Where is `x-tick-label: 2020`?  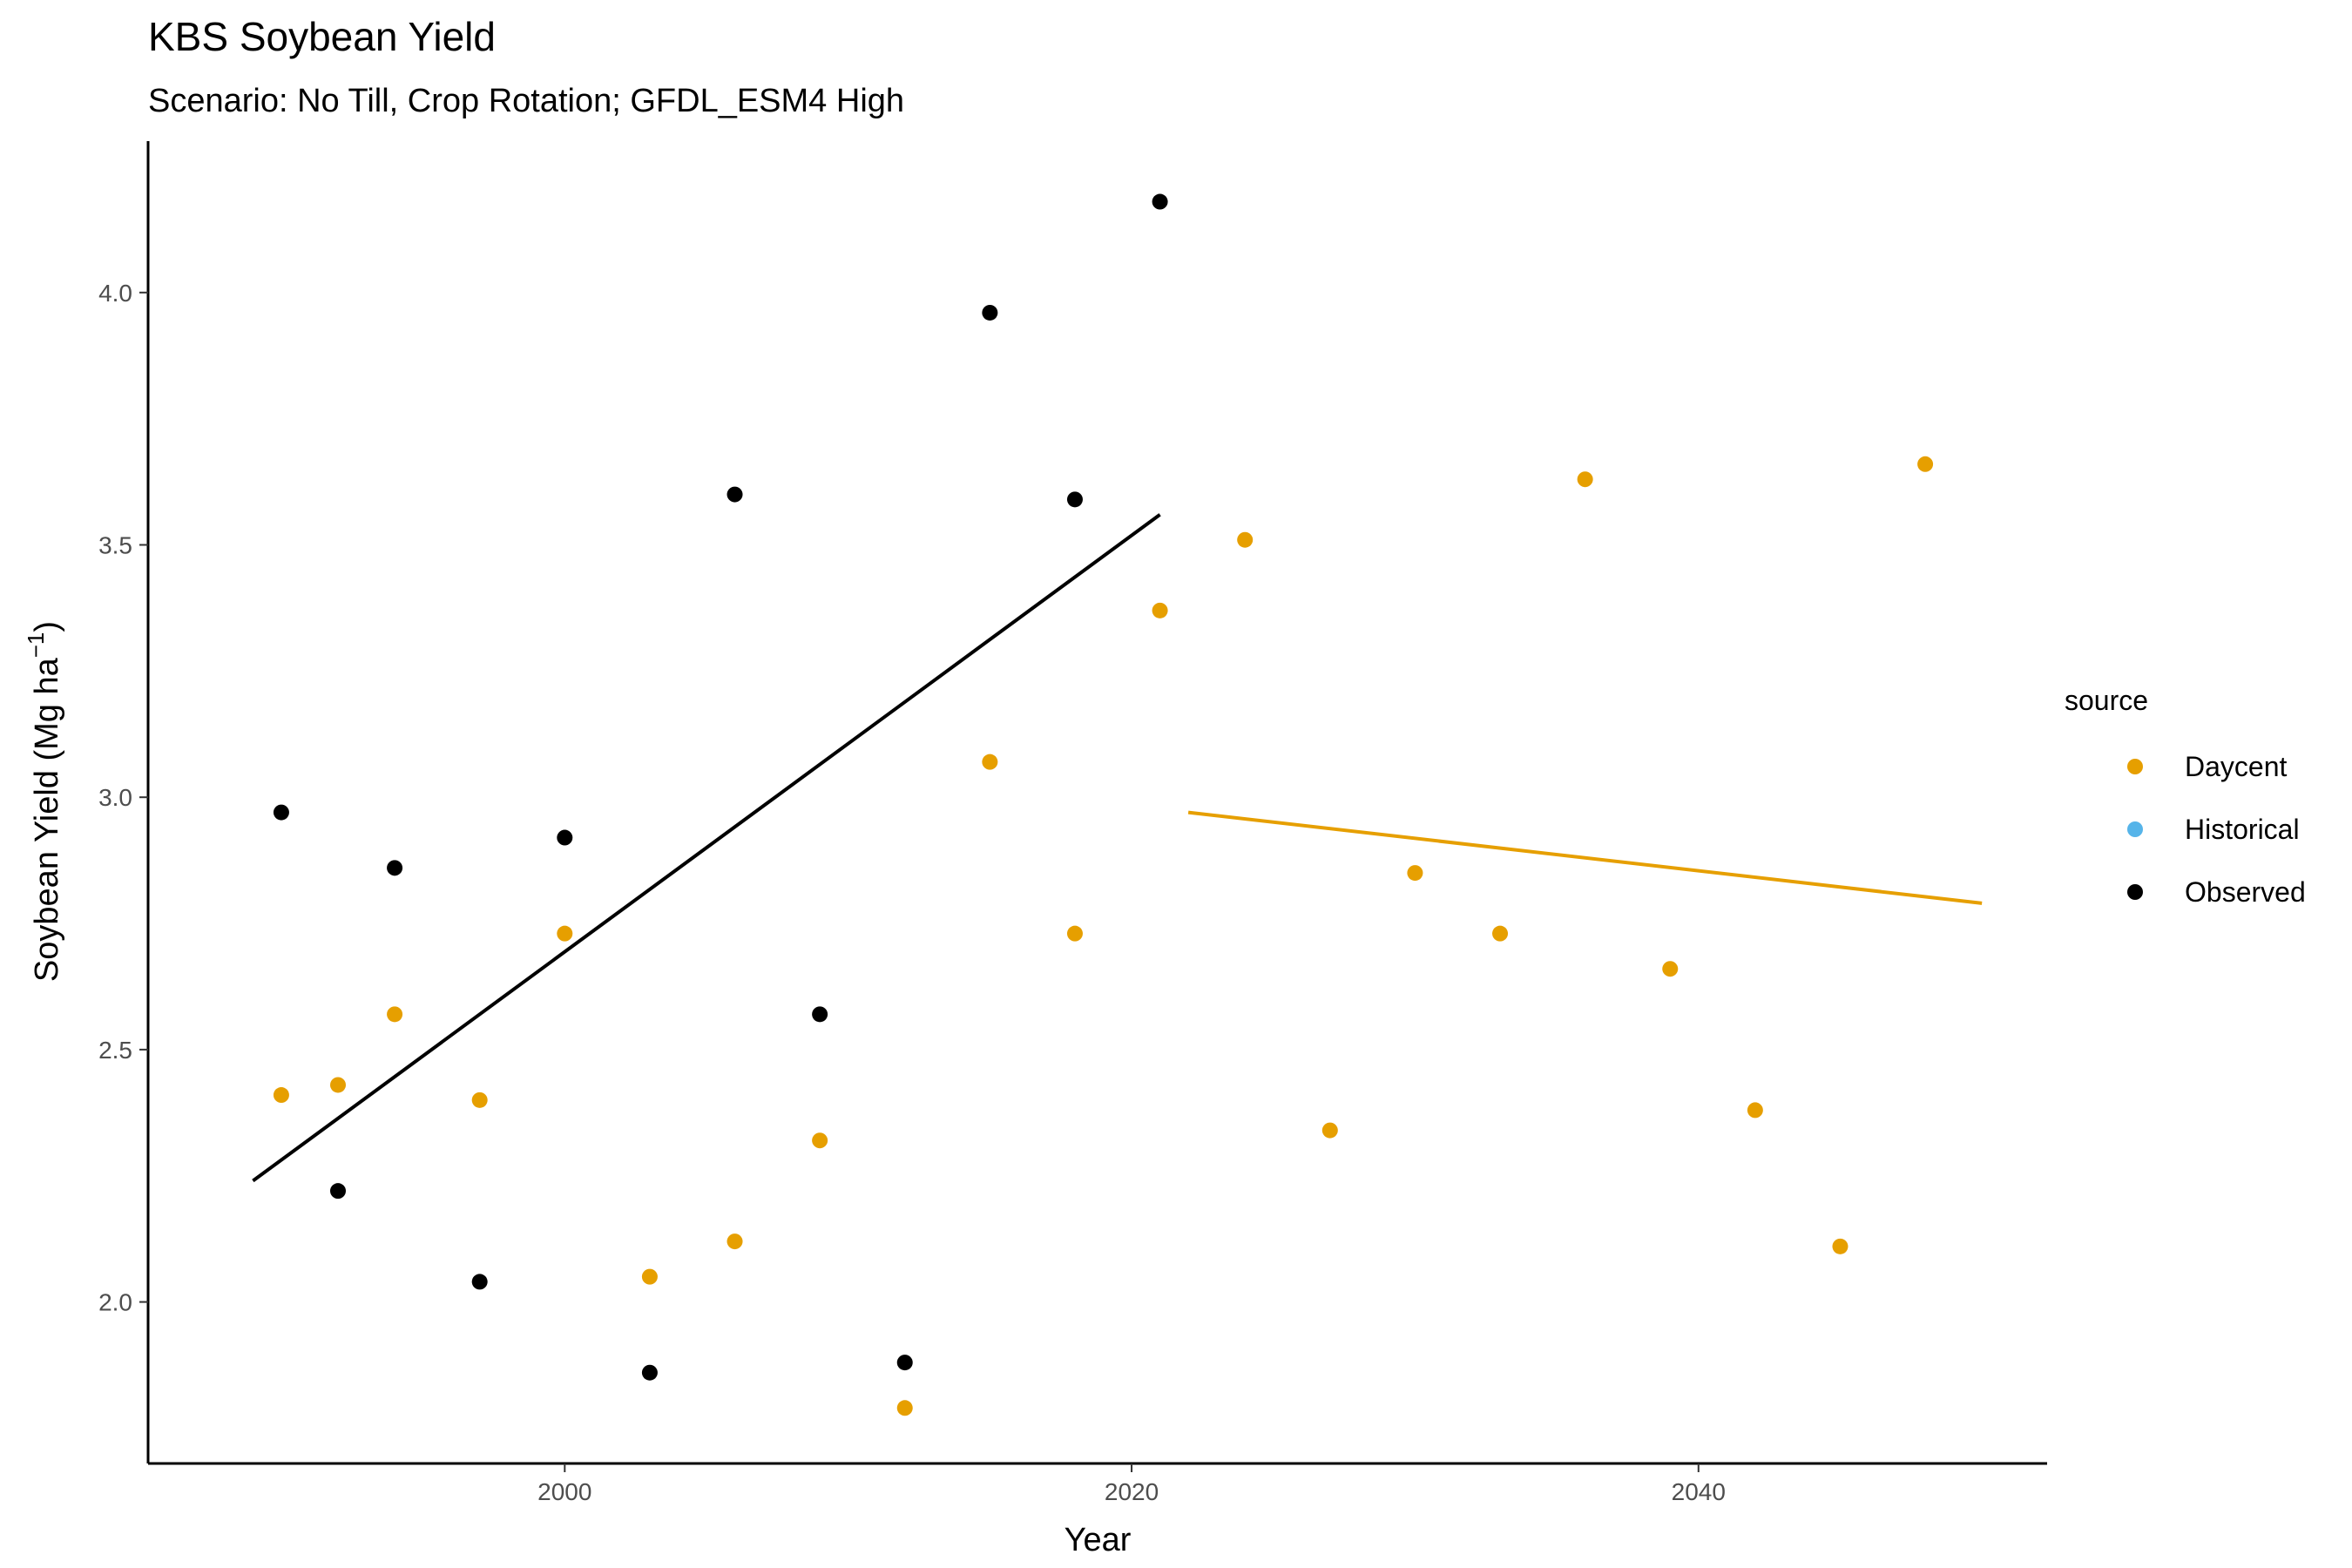 x-tick-label: 2020 is located at coordinates (1132, 1491).